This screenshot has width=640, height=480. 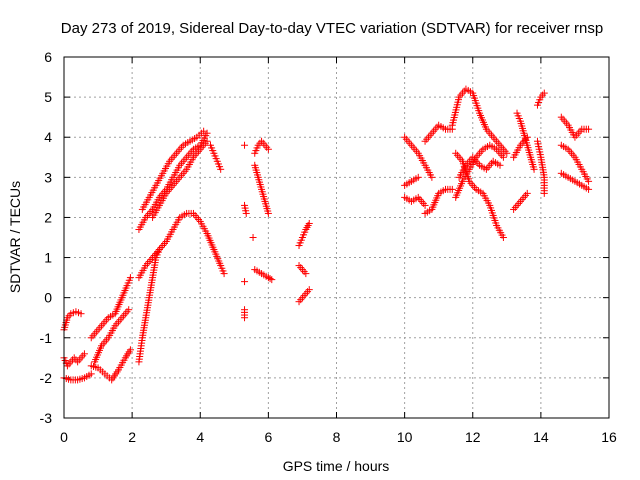 What do you see at coordinates (48, 97) in the screenshot?
I see `y-tick-label: 5` at bounding box center [48, 97].